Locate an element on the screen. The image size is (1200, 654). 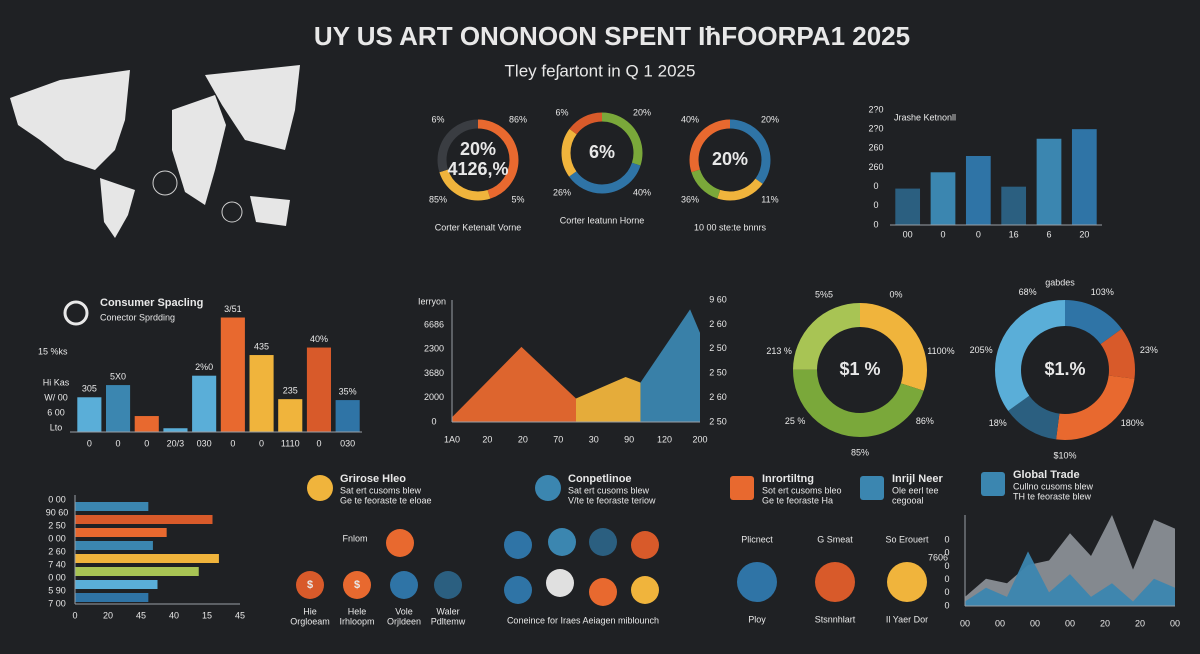
donut-side-label: 86% is located at coordinates (518, 119).